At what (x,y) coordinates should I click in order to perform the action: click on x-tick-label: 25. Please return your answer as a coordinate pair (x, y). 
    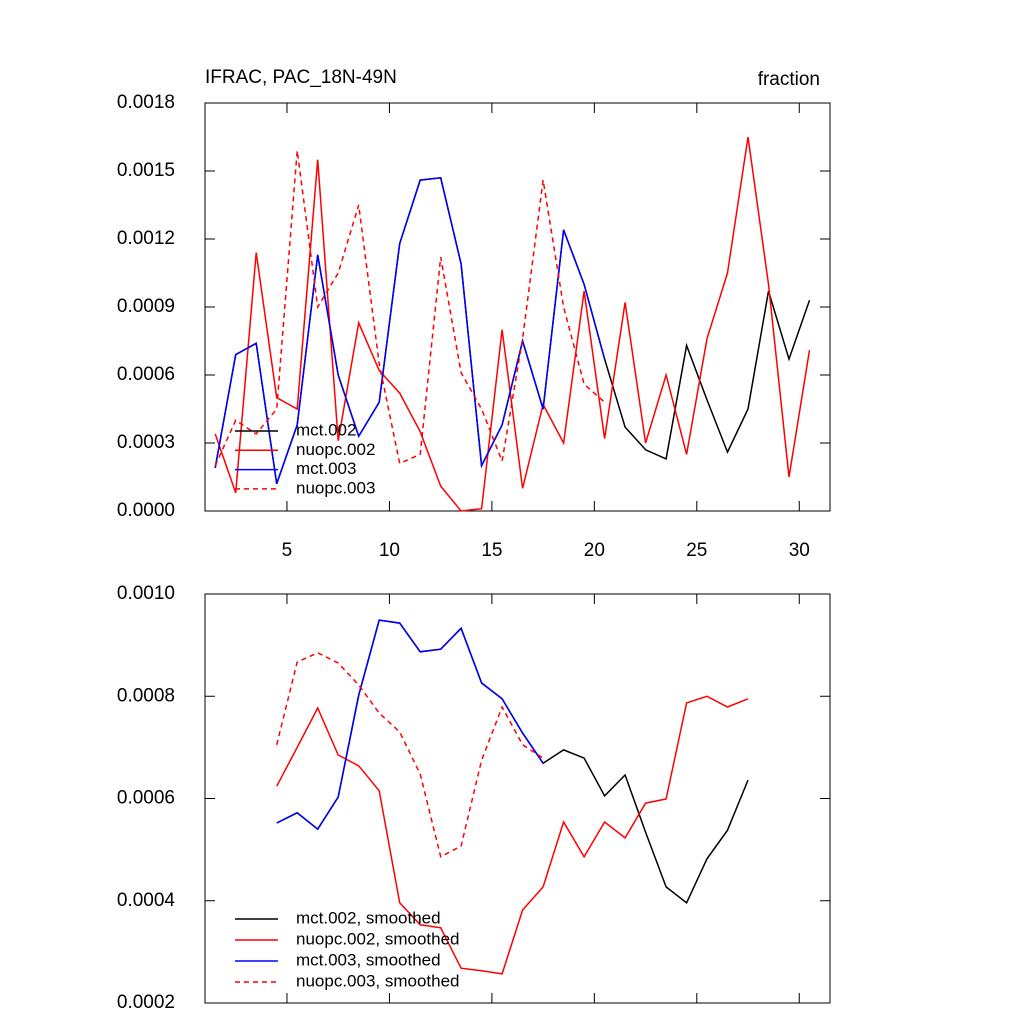
    Looking at the image, I should click on (696, 550).